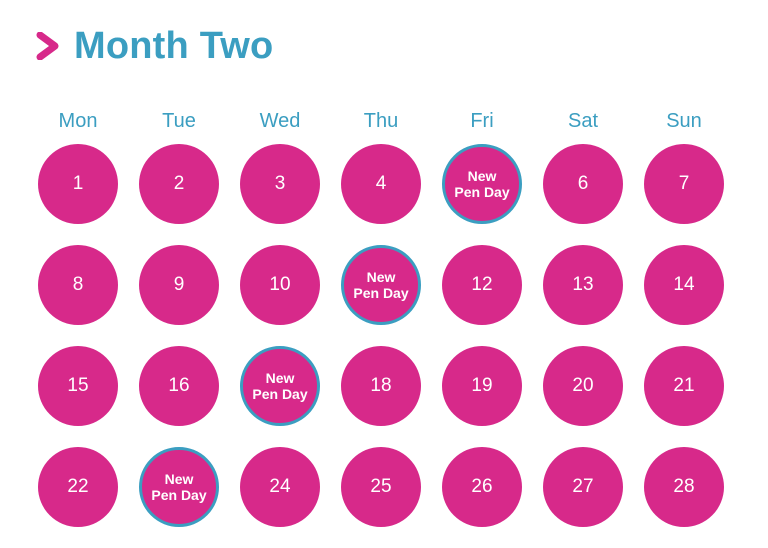 The width and height of the screenshot is (768, 548). Describe the element at coordinates (78, 285) in the screenshot. I see `calendar-day: 8` at that location.